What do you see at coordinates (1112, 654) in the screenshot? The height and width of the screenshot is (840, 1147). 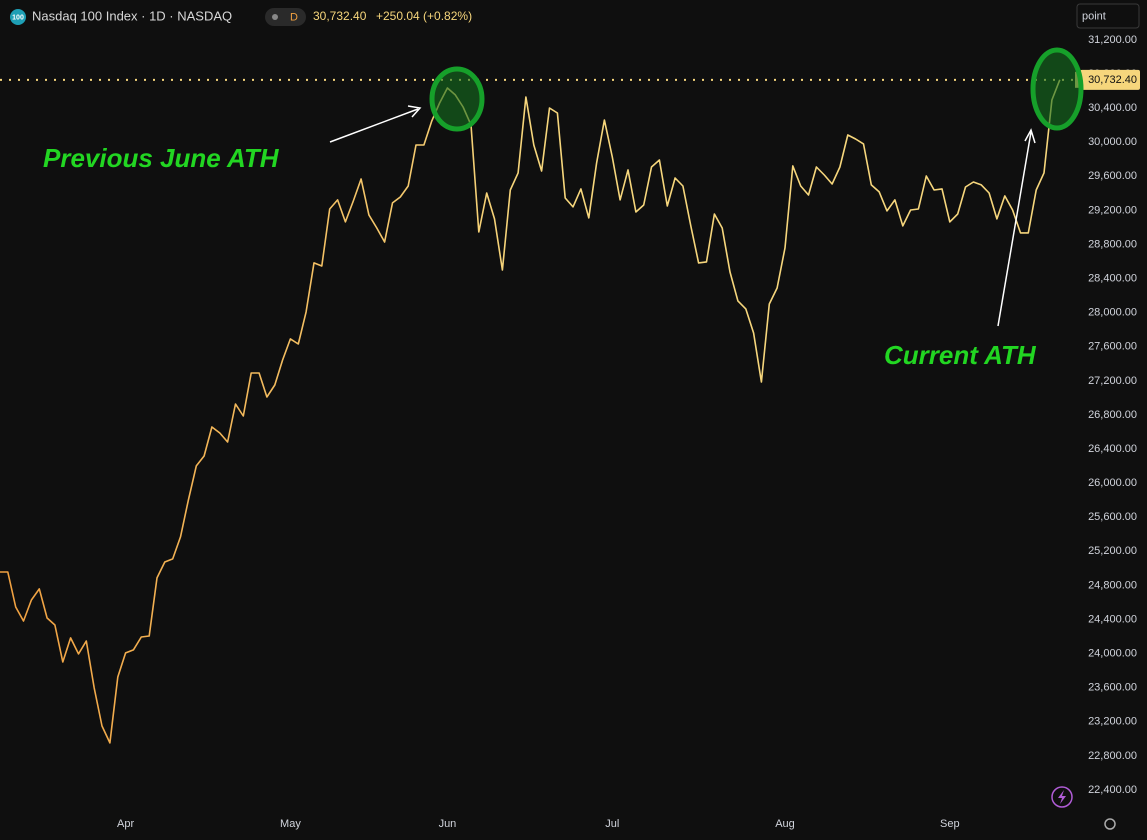 I see `y-tick-label: 24,000.00` at bounding box center [1112, 654].